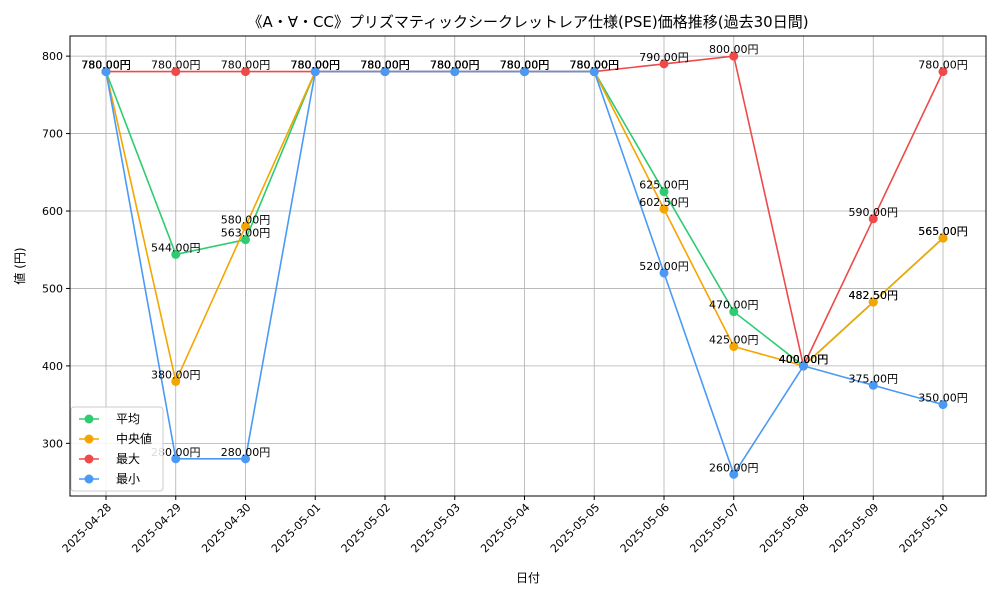  I want to click on data-label: 375.00円, so click(874, 378).